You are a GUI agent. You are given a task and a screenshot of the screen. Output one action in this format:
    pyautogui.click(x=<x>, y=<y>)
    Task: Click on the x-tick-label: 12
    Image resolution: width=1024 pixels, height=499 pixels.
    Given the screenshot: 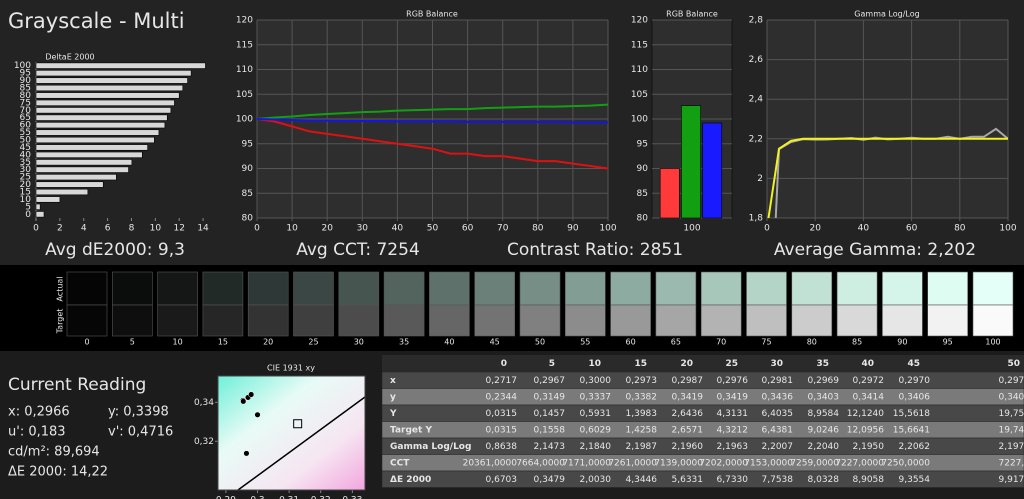 What is the action you would take?
    pyautogui.click(x=178, y=229)
    